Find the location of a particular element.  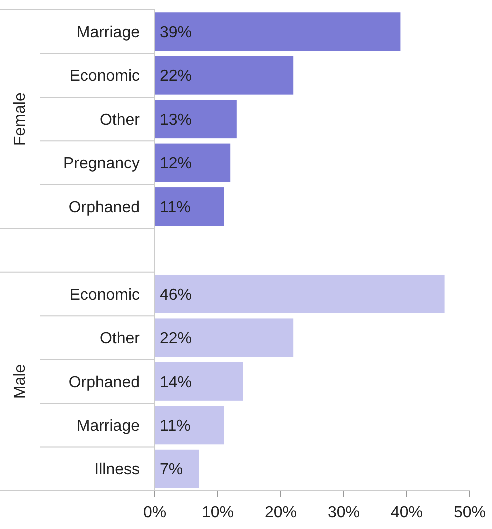

x-tick-label: 40% is located at coordinates (407, 513).